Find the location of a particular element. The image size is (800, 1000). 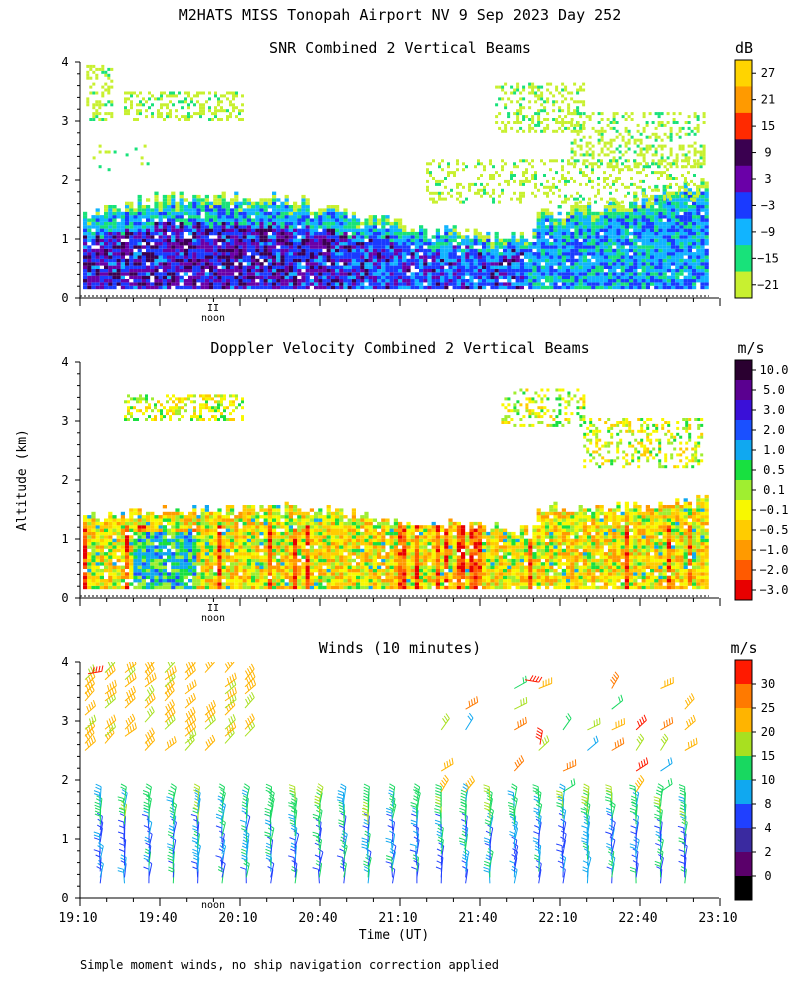

colorbar-swatch is located at coordinates (743, 206).